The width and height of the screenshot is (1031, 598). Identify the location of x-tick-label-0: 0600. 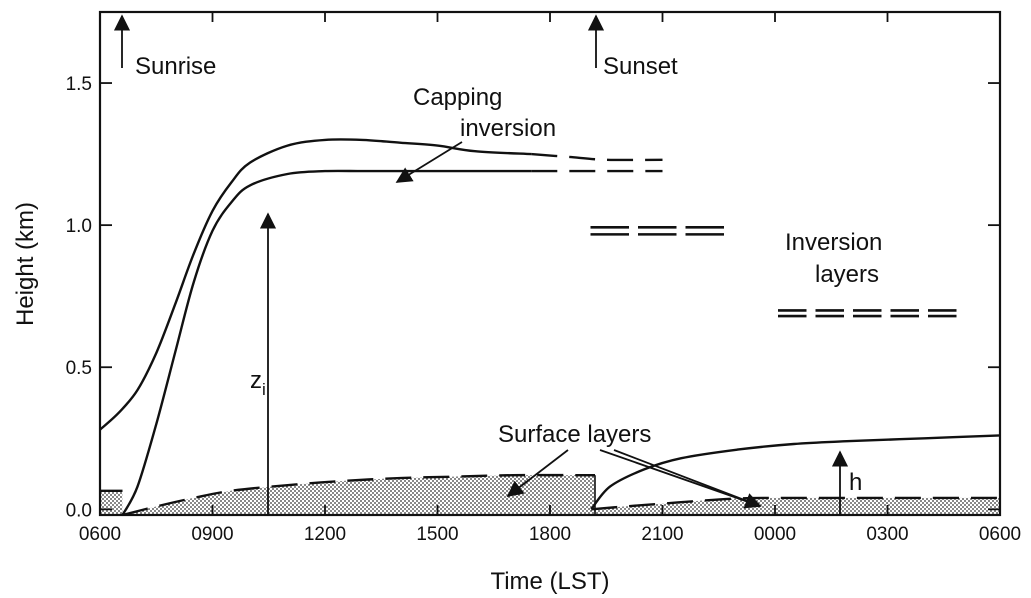
(100, 534).